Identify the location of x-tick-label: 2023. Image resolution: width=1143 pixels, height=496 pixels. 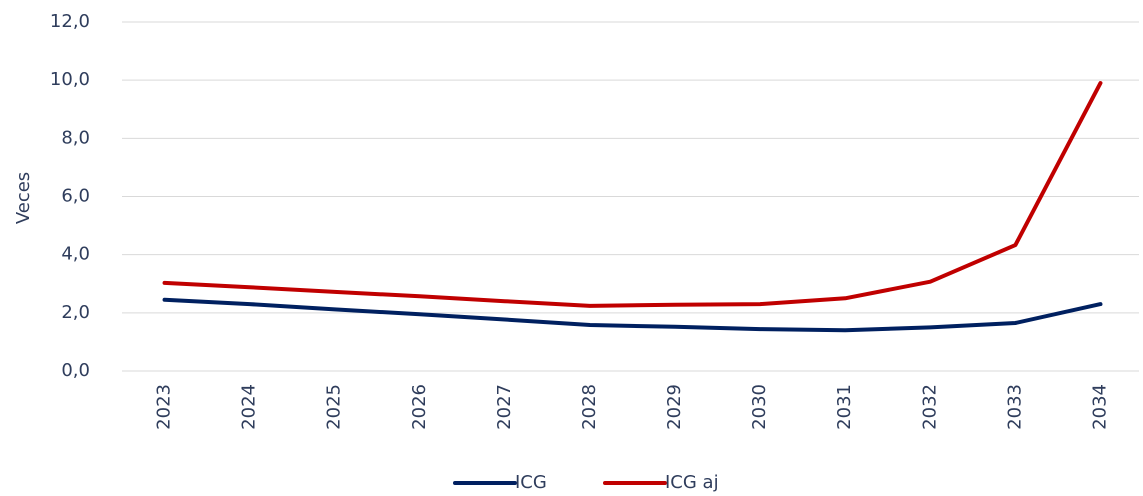
(164, 407).